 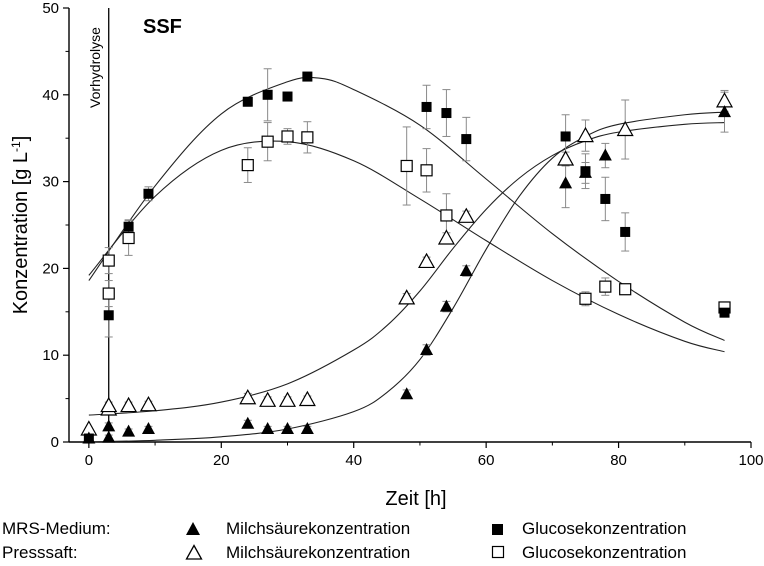 I want to click on filled-square-icon, so click(x=498, y=532).